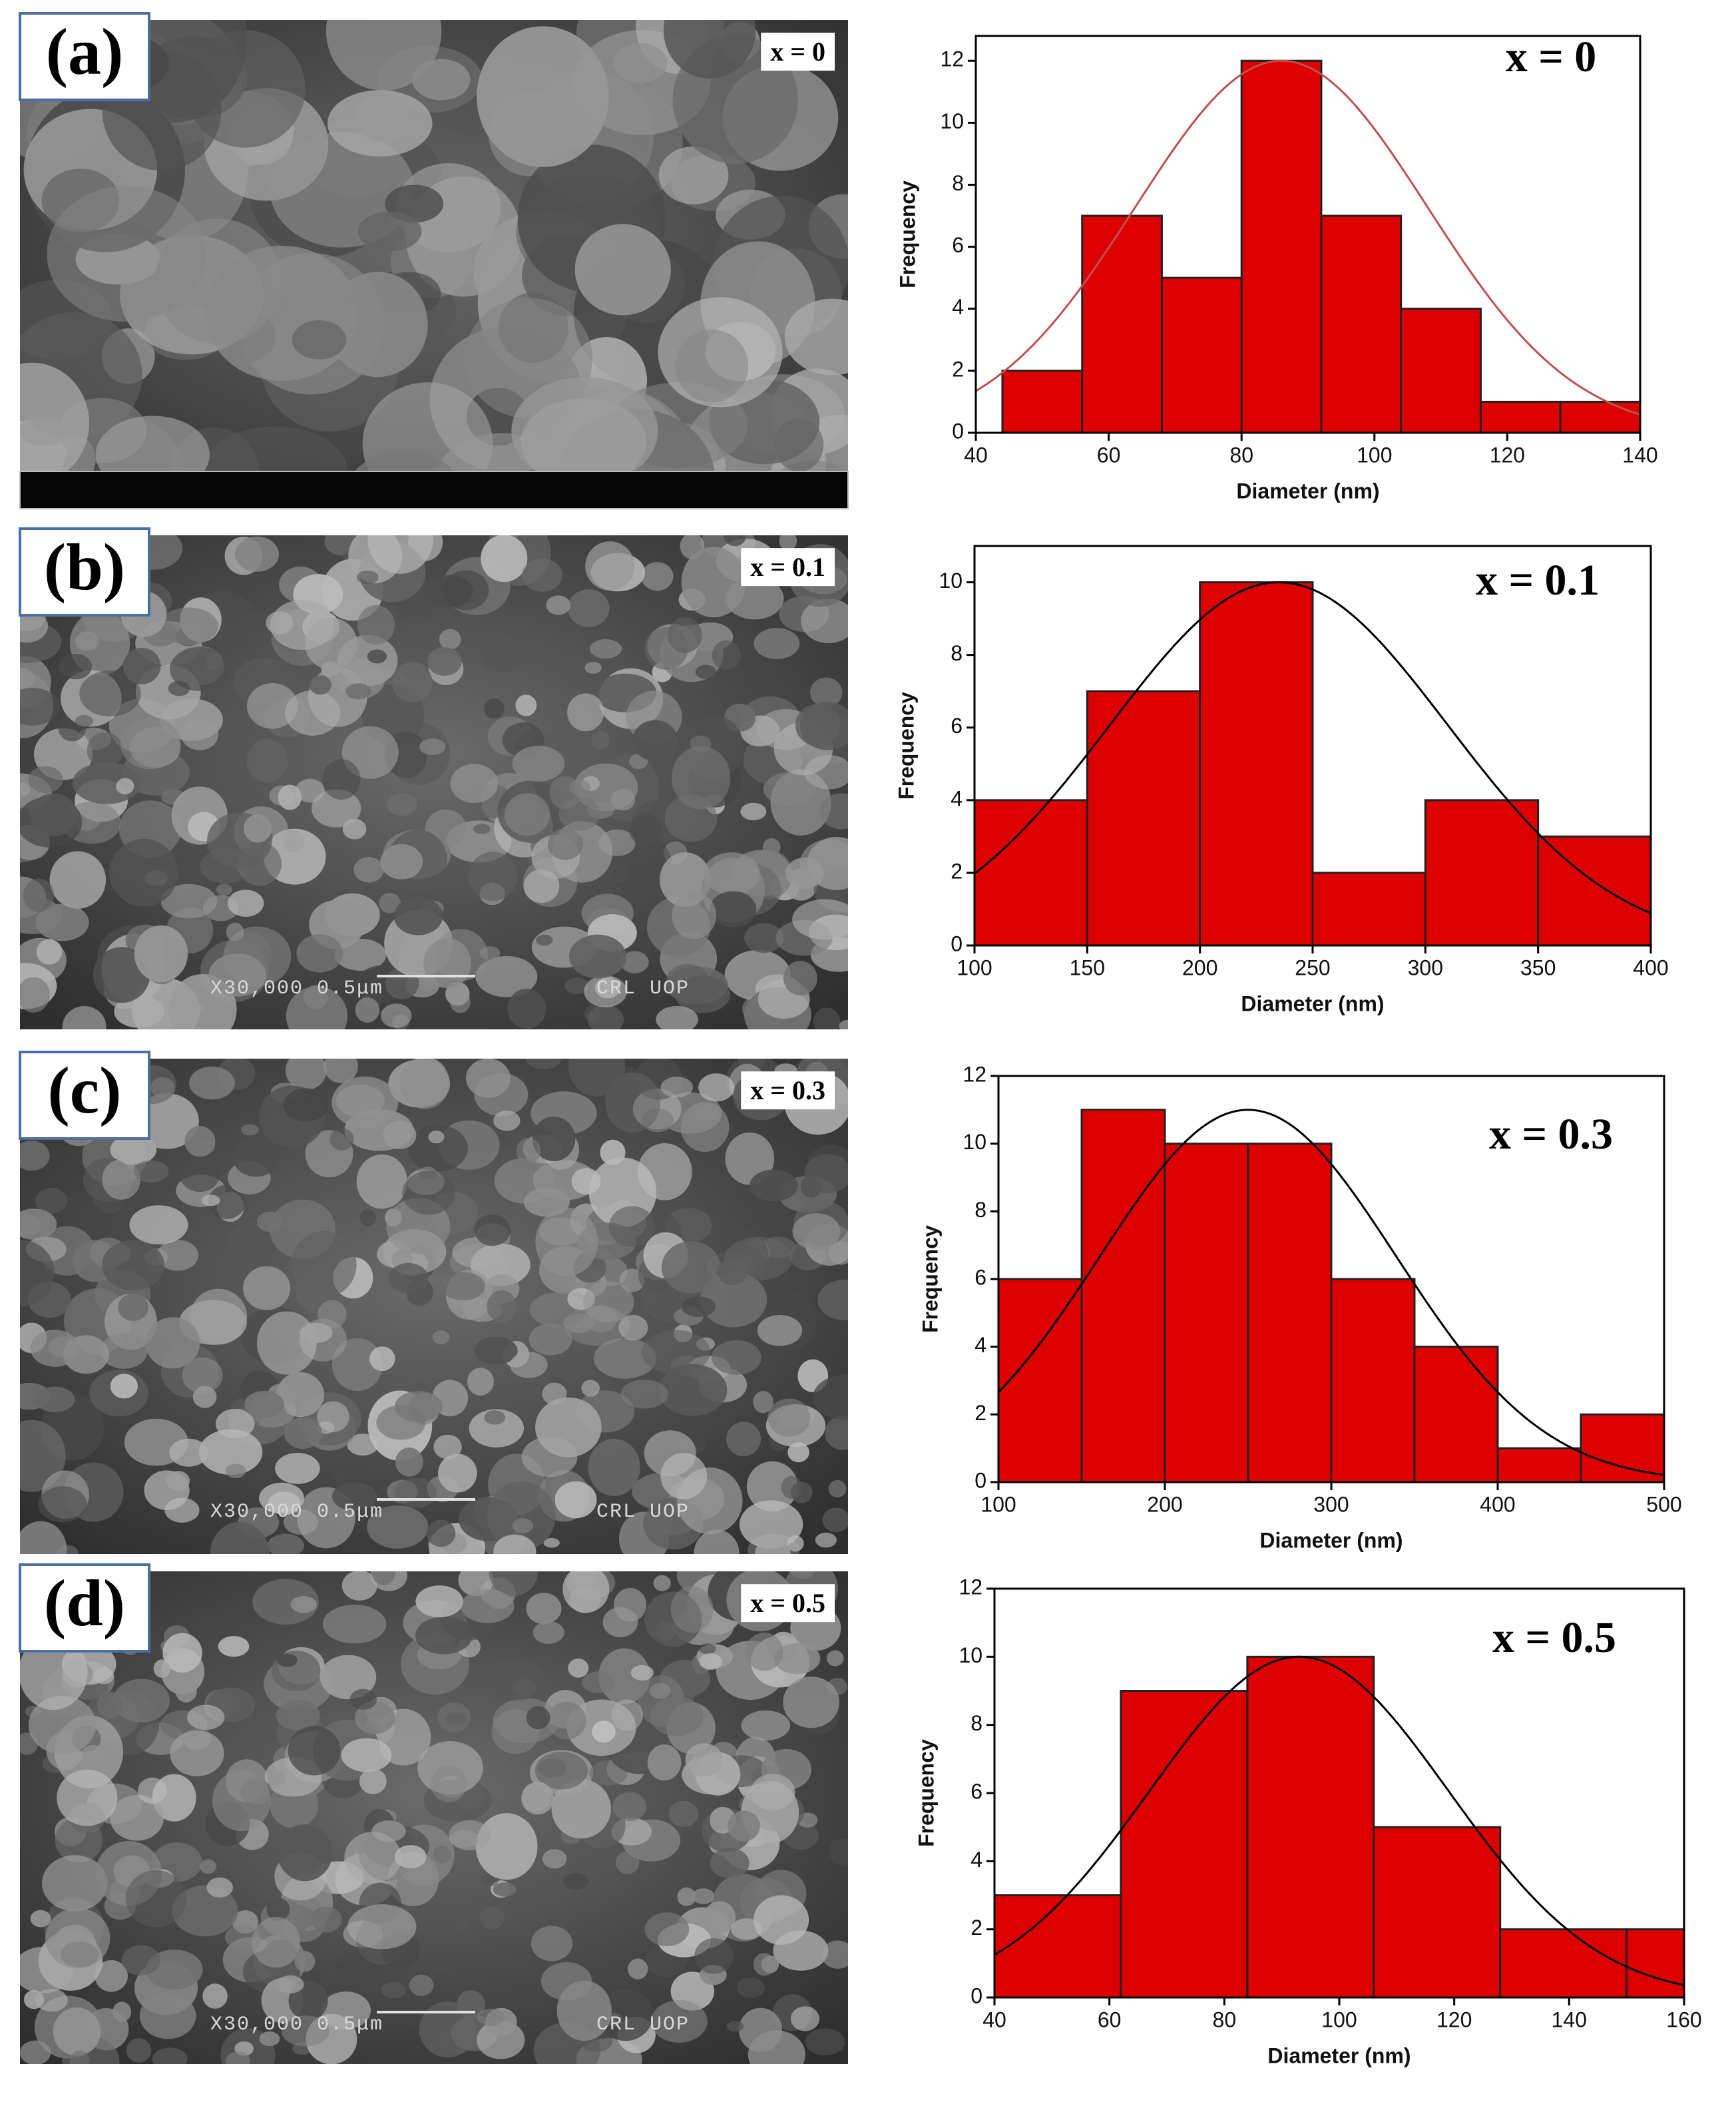  What do you see at coordinates (957, 798) in the screenshot?
I see `y-tick-label: 4` at bounding box center [957, 798].